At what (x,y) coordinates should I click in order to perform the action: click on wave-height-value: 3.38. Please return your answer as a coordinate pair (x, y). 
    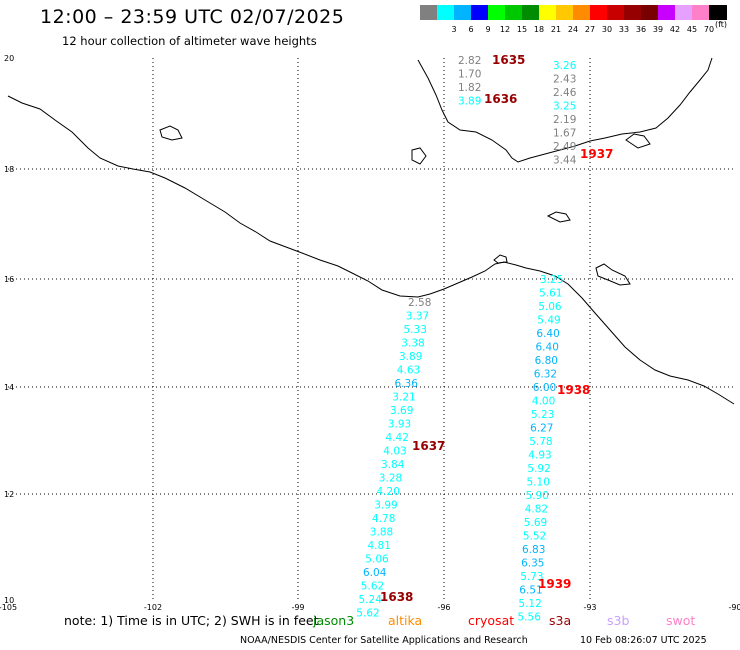
    Looking at the image, I should click on (412, 344).